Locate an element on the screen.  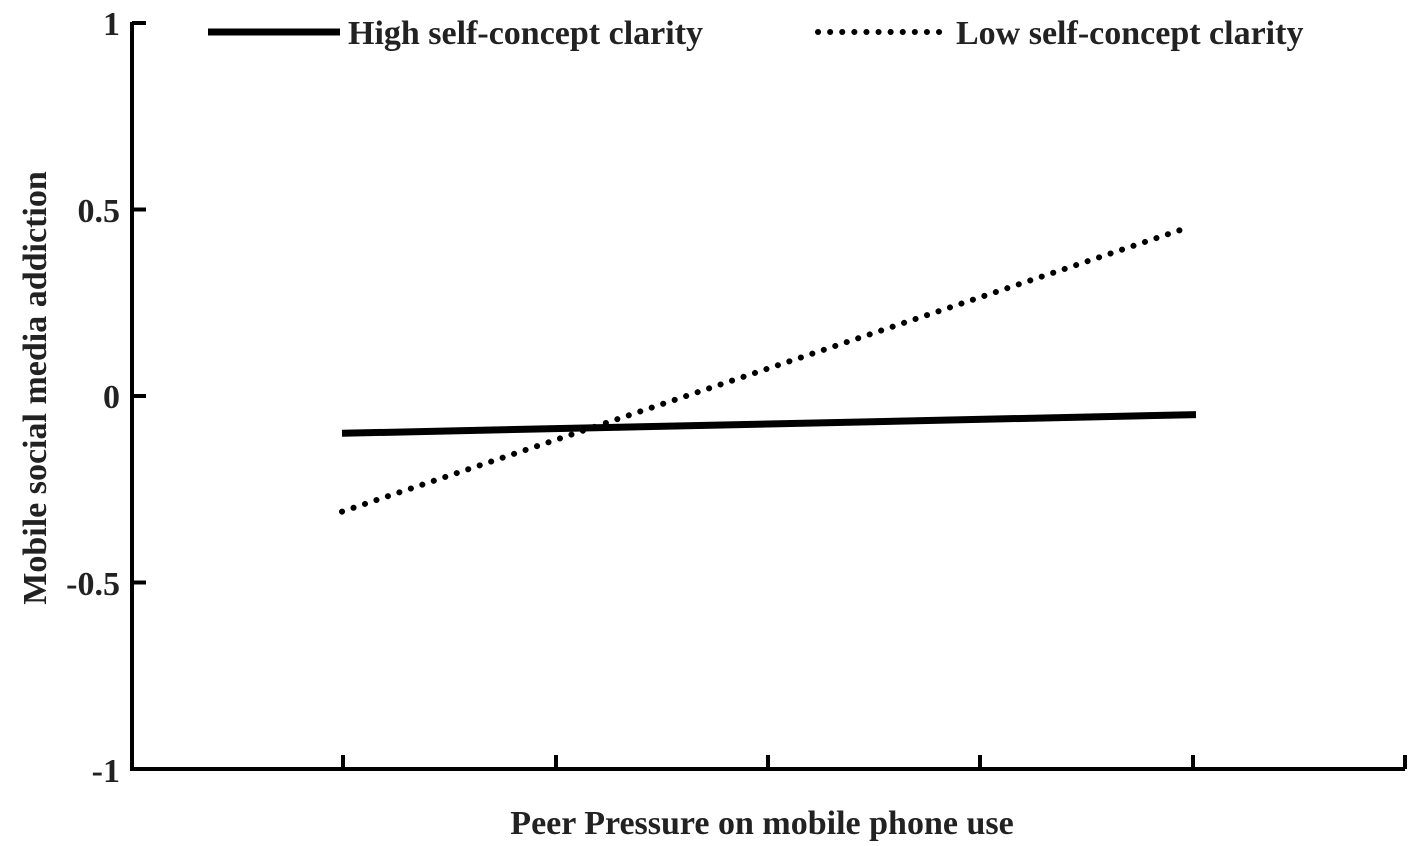
y-axis-title: Mobile social media addiction is located at coordinates (35, 388).